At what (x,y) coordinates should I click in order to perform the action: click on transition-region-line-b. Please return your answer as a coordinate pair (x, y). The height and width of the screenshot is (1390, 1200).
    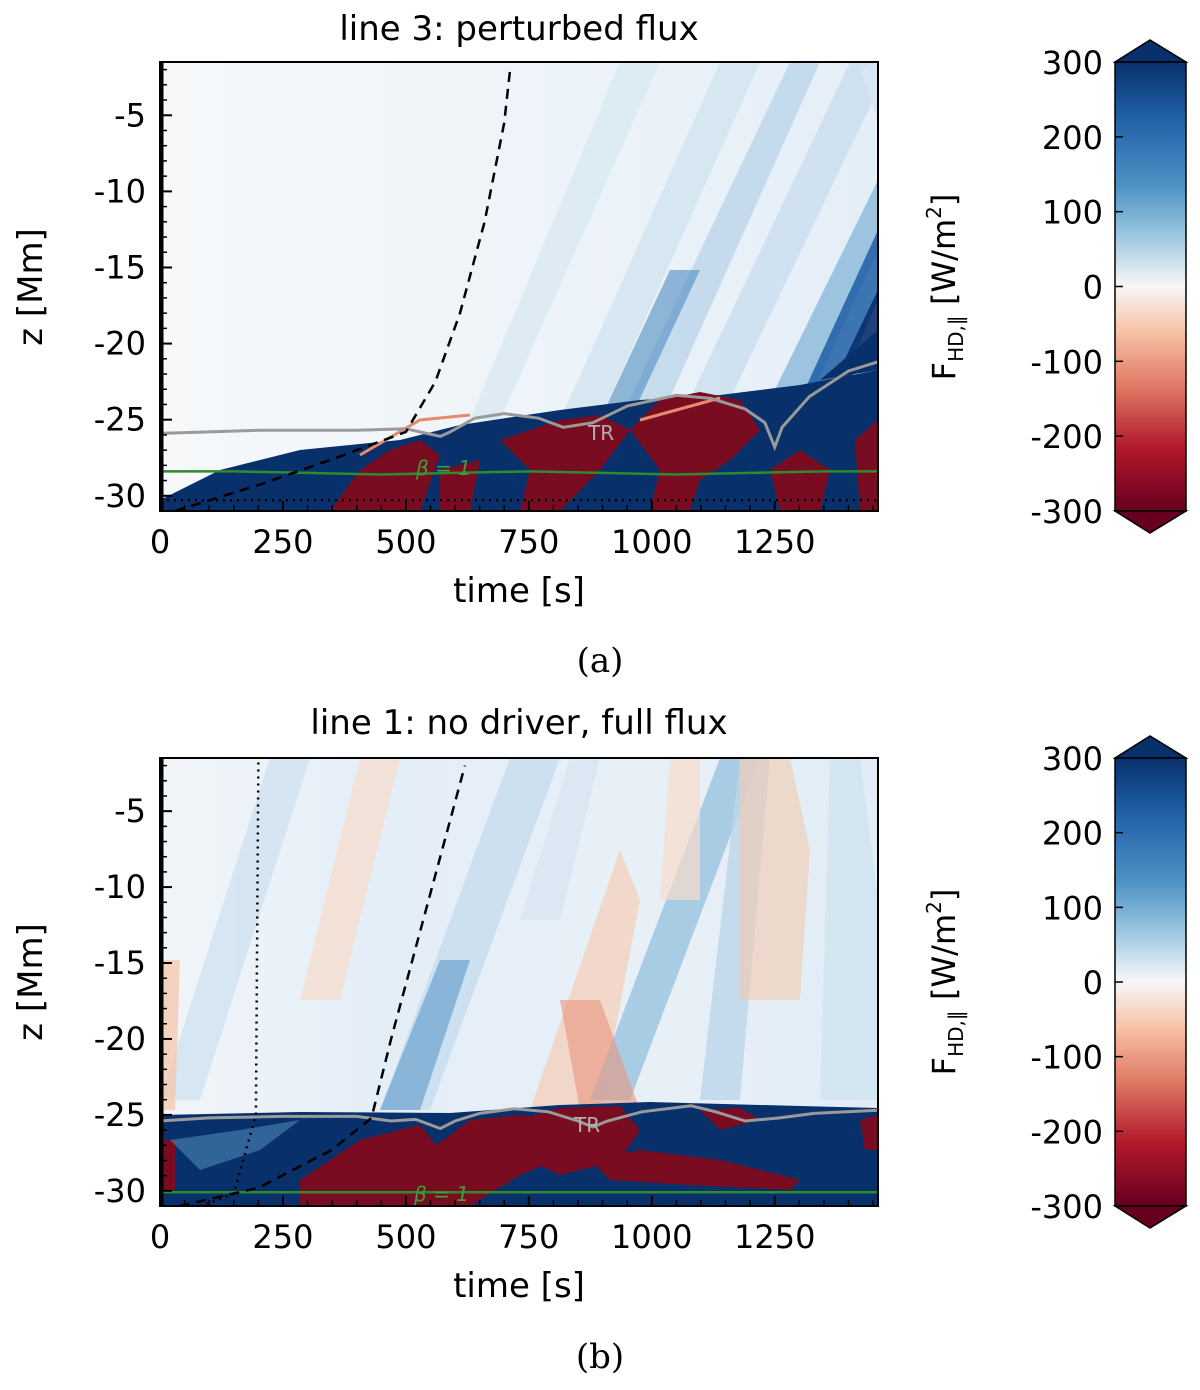
    Looking at the image, I should click on (519, 1117).